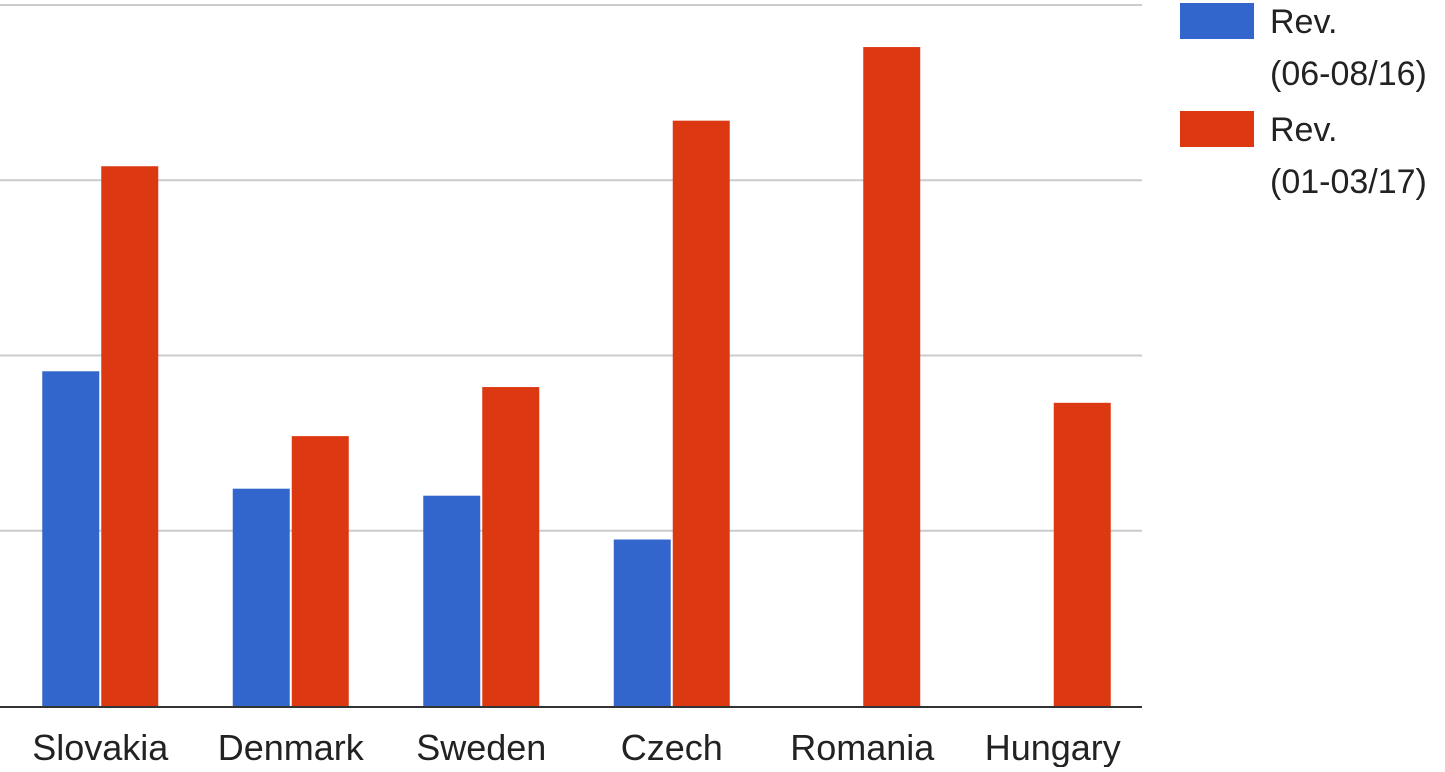 The image size is (1445, 772). What do you see at coordinates (291, 747) in the screenshot?
I see `x-tick-label: Denmark` at bounding box center [291, 747].